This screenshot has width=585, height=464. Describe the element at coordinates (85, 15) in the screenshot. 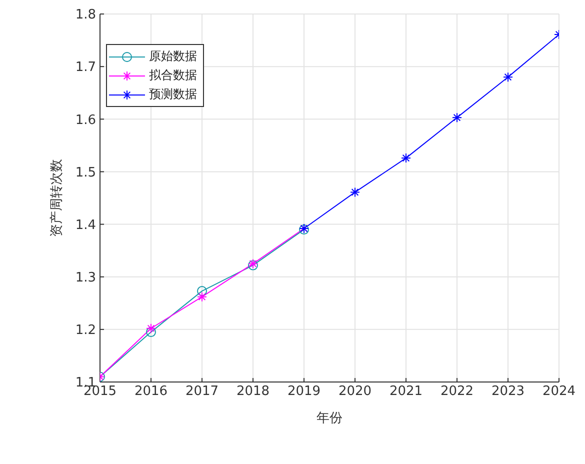

I see `y-tick-label: 1.8` at that location.